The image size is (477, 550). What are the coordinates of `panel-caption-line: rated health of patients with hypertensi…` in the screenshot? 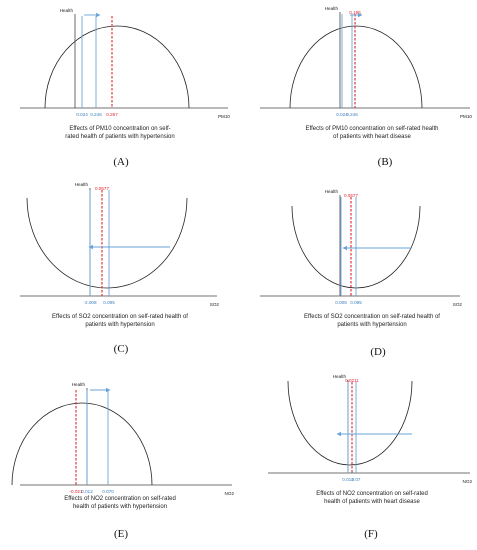 It's located at (119, 137).